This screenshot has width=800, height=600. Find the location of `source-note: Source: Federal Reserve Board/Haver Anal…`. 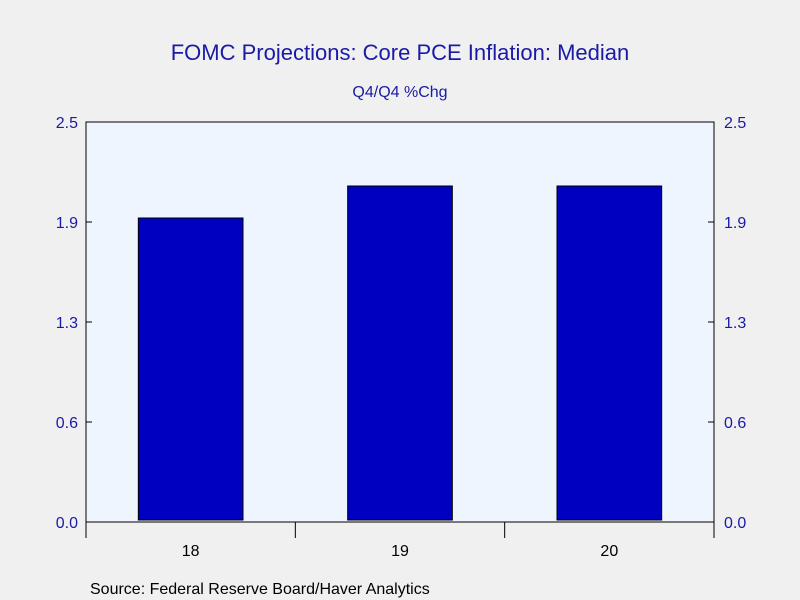

source-note: Source: Federal Reserve Board/Haver Anal… is located at coordinates (260, 589).